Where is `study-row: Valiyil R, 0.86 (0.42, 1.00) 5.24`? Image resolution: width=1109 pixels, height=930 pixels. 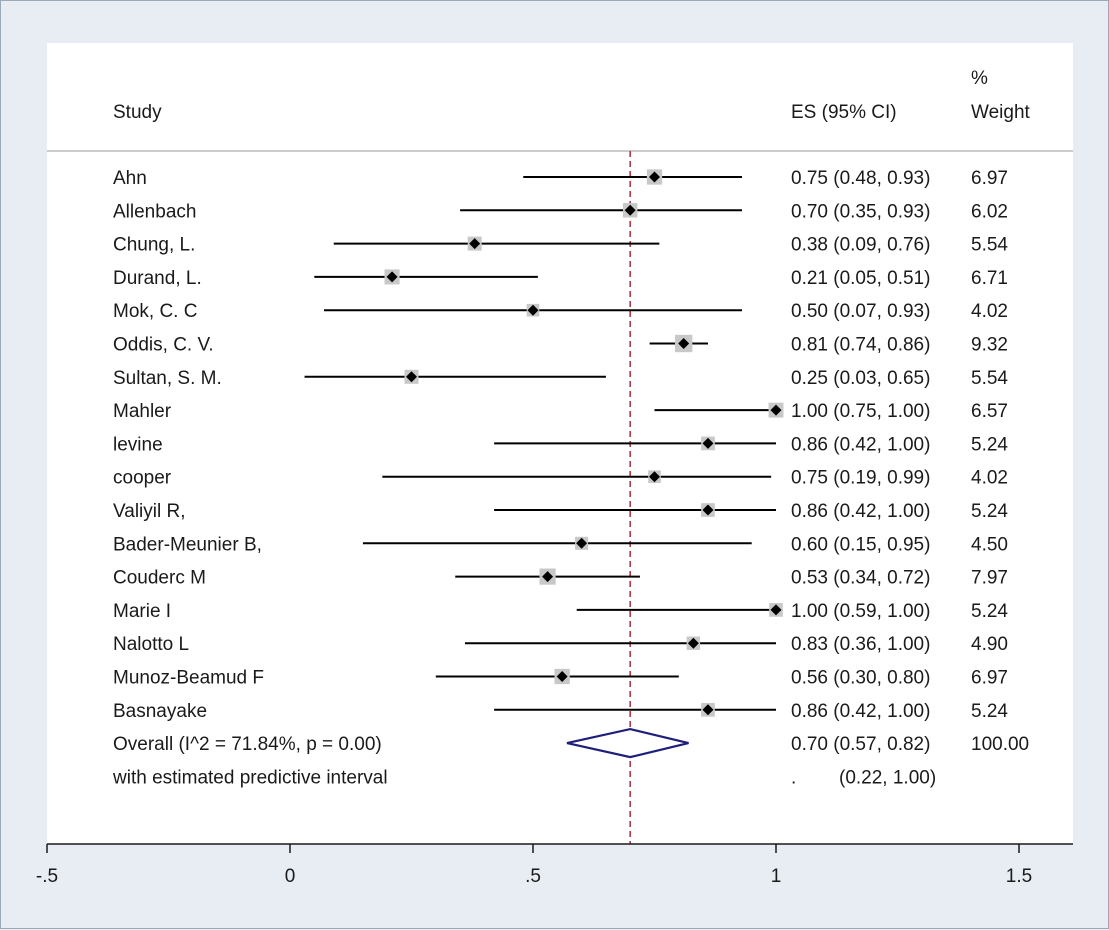 study-row: Valiyil R, 0.86 (0.42, 1.00) 5.24 is located at coordinates (560, 511).